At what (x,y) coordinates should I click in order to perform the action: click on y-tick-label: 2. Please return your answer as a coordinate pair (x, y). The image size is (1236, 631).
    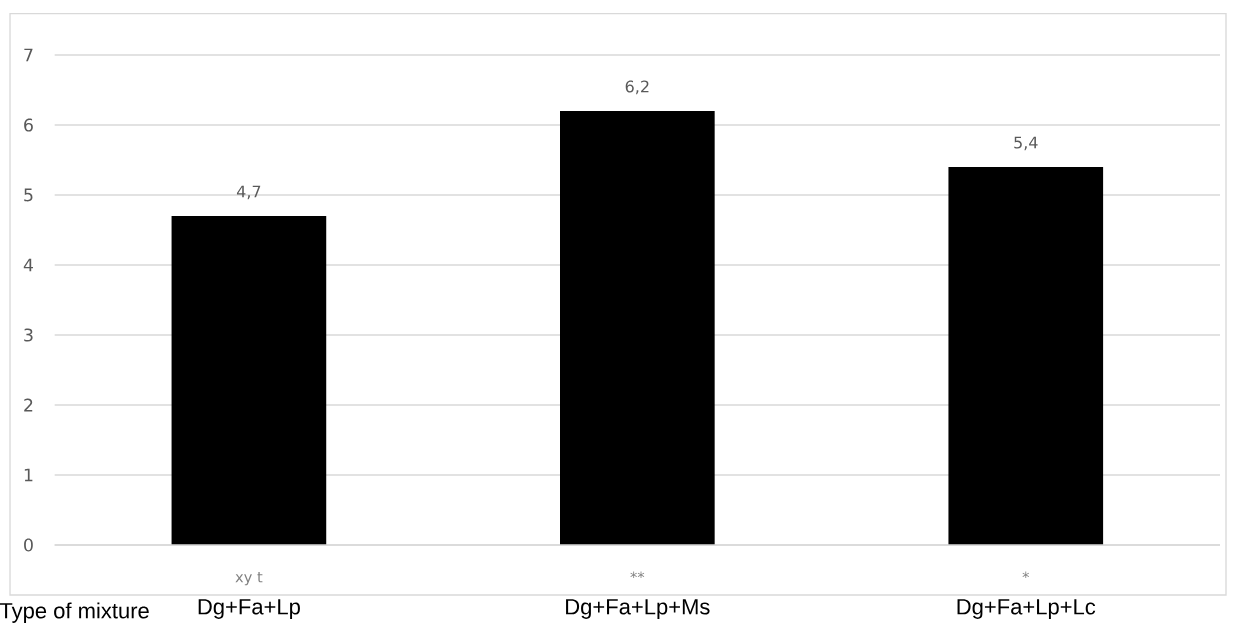
    Looking at the image, I should click on (28, 405).